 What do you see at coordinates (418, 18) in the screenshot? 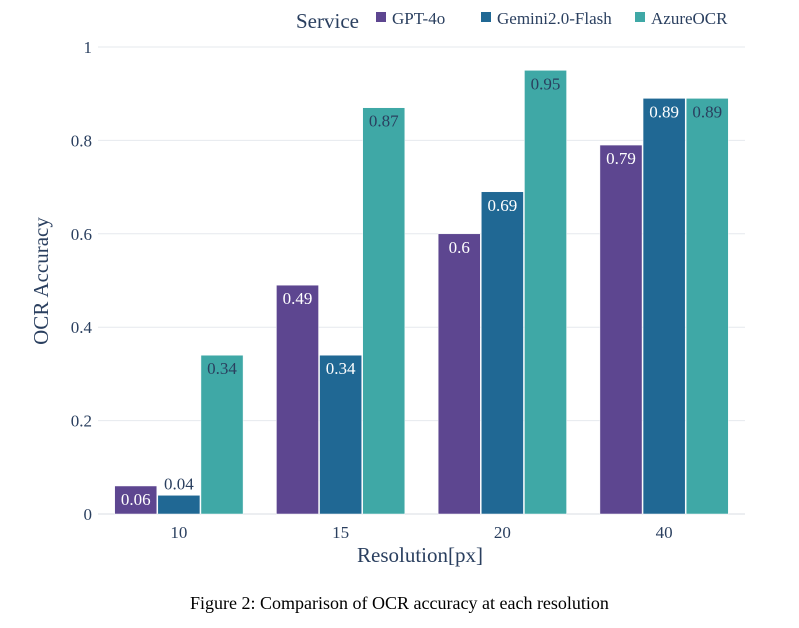
I see `legend-item-label: GPT-4o` at bounding box center [418, 18].